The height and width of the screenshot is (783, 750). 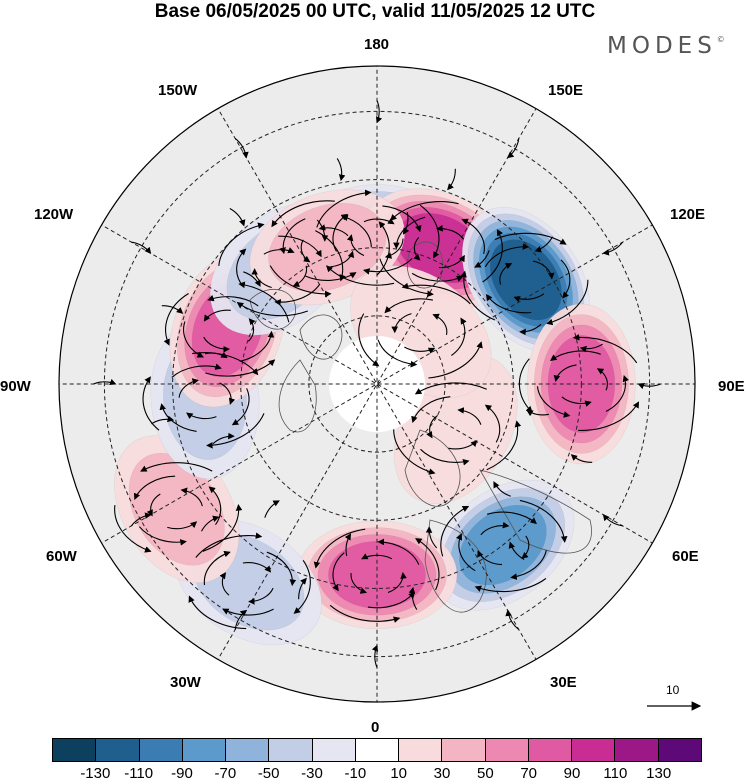 I want to click on colorbar-tick-label: -10, so click(x=355, y=773).